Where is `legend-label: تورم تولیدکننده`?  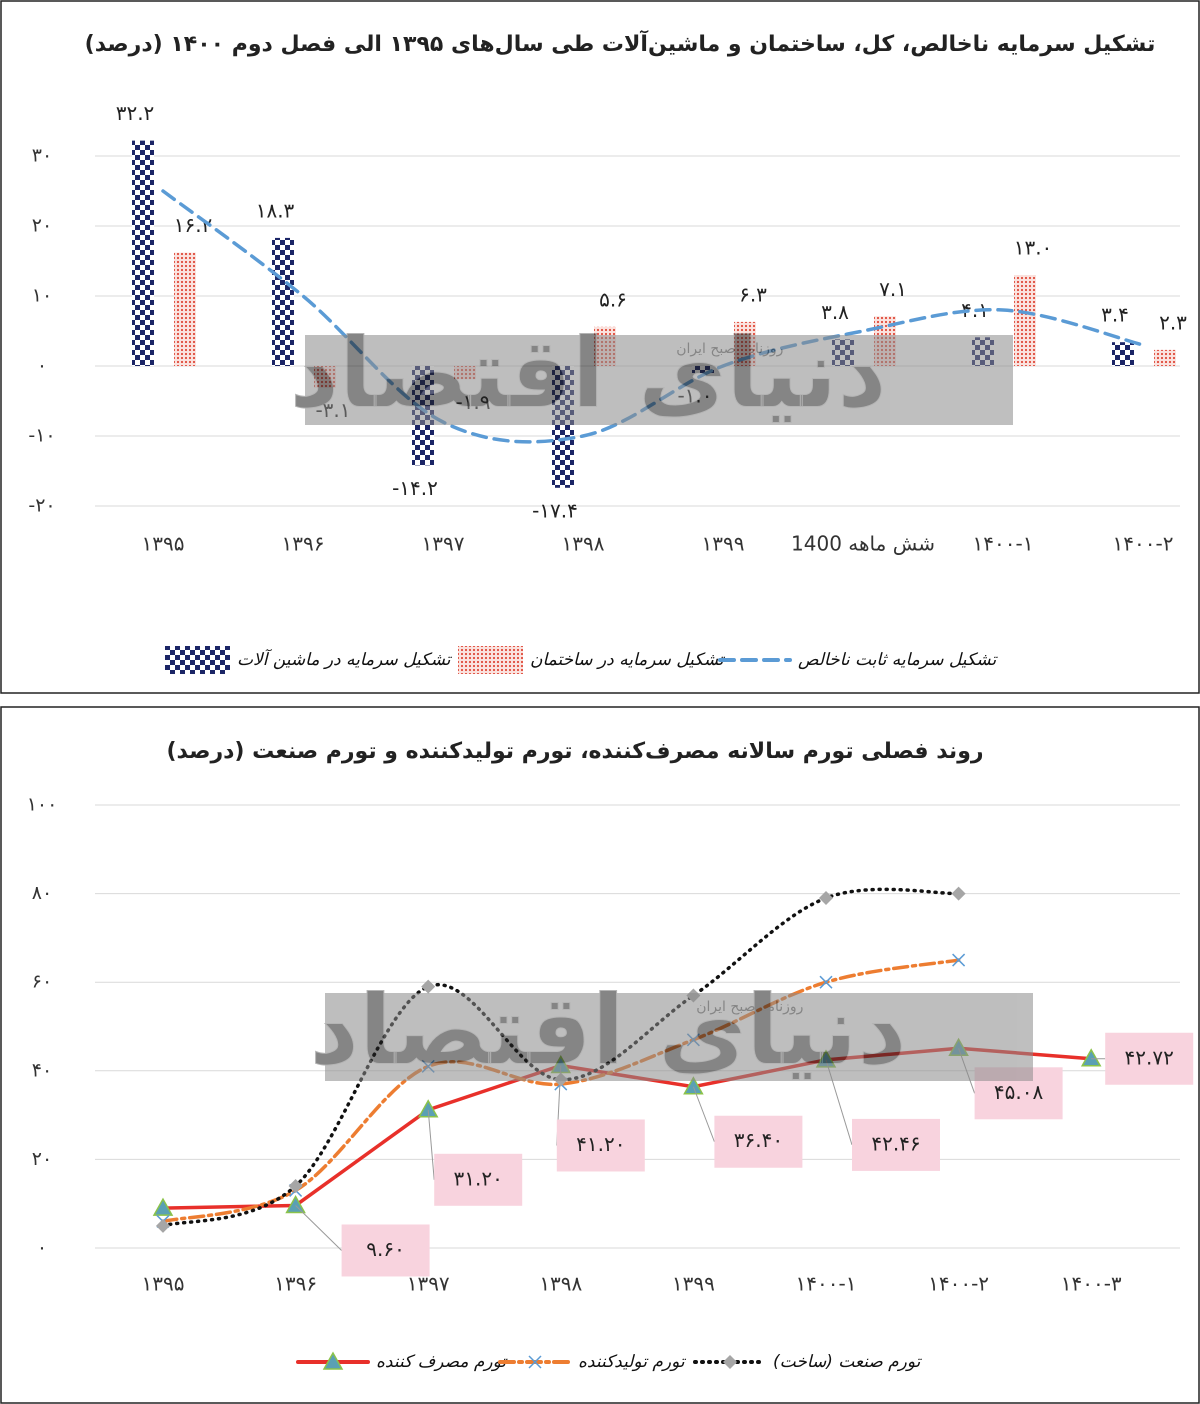
legend-label: تورم تولیدکننده is located at coordinates (632, 1362).